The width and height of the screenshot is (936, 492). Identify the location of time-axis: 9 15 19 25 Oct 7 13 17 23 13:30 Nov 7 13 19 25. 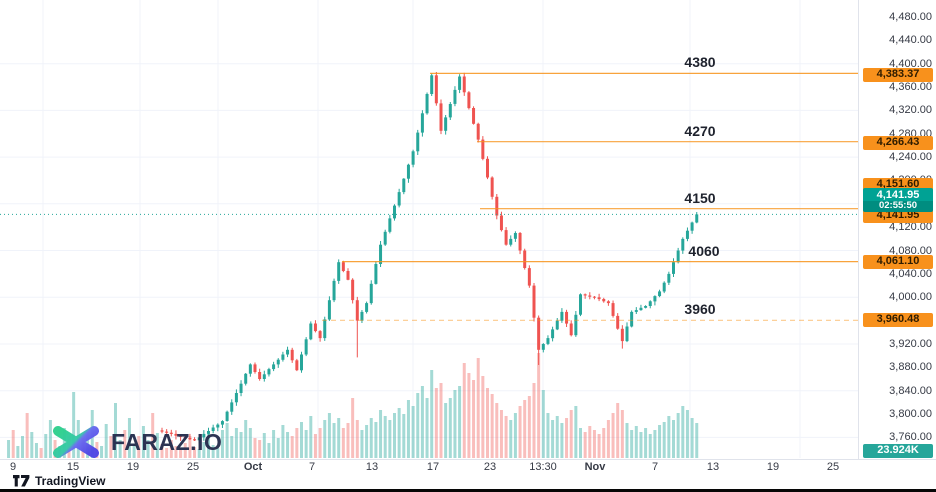
(468, 466).